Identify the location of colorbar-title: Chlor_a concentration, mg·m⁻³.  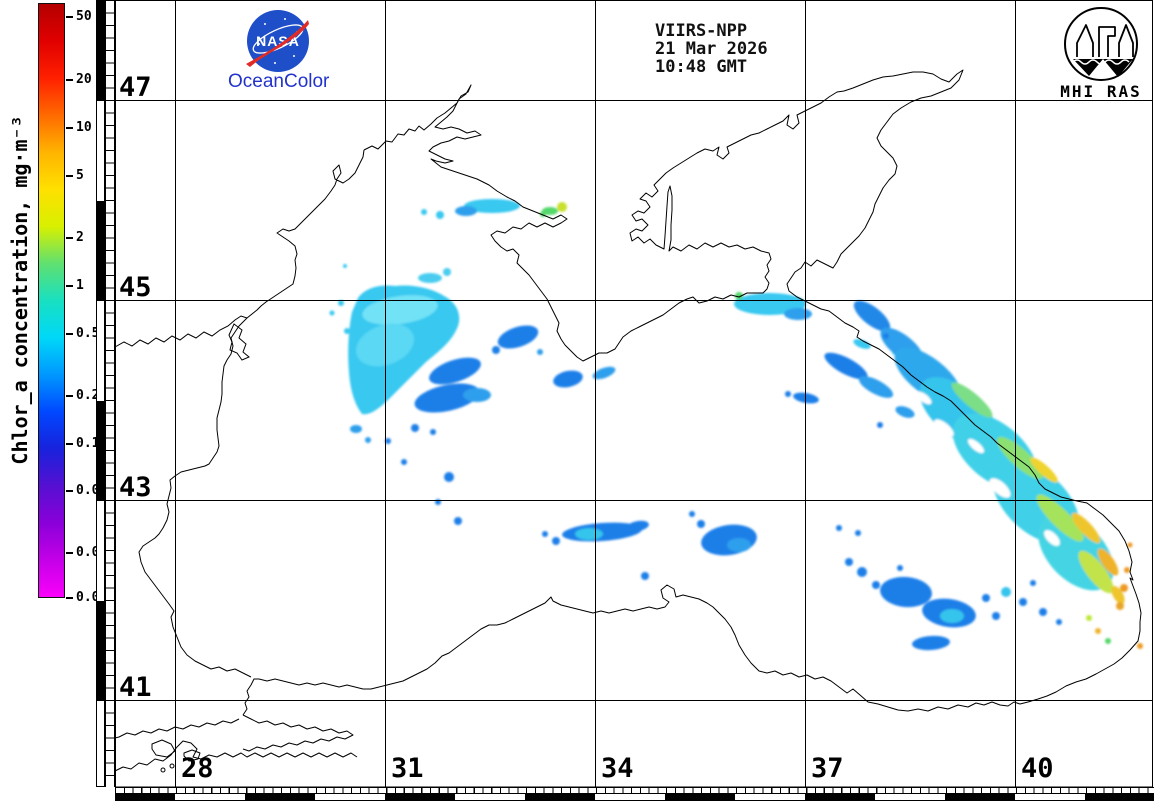
(20, 290).